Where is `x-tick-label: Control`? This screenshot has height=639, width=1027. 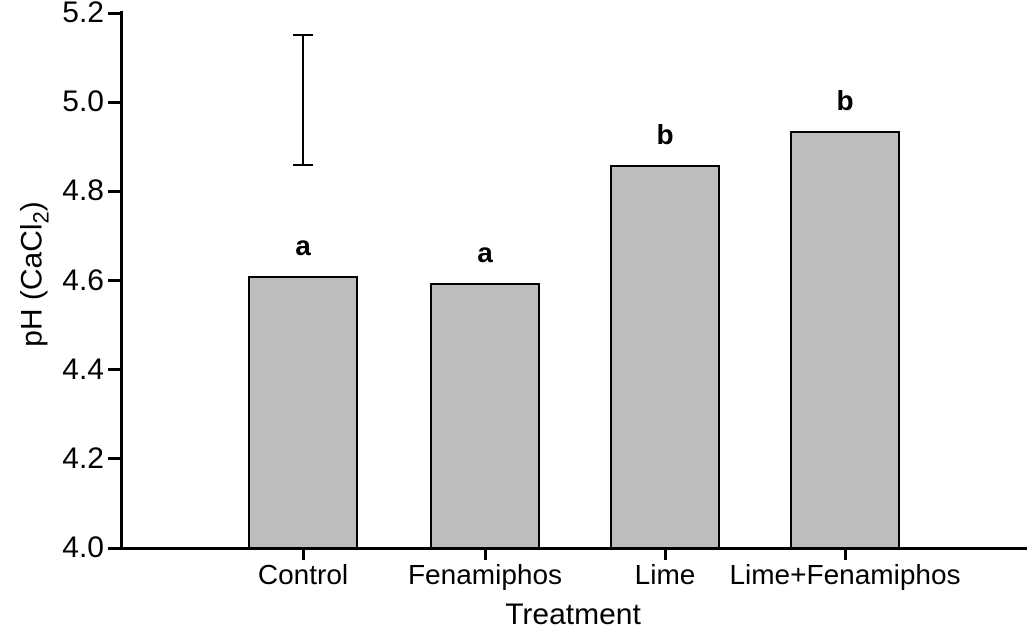 x-tick-label: Control is located at coordinates (303, 574).